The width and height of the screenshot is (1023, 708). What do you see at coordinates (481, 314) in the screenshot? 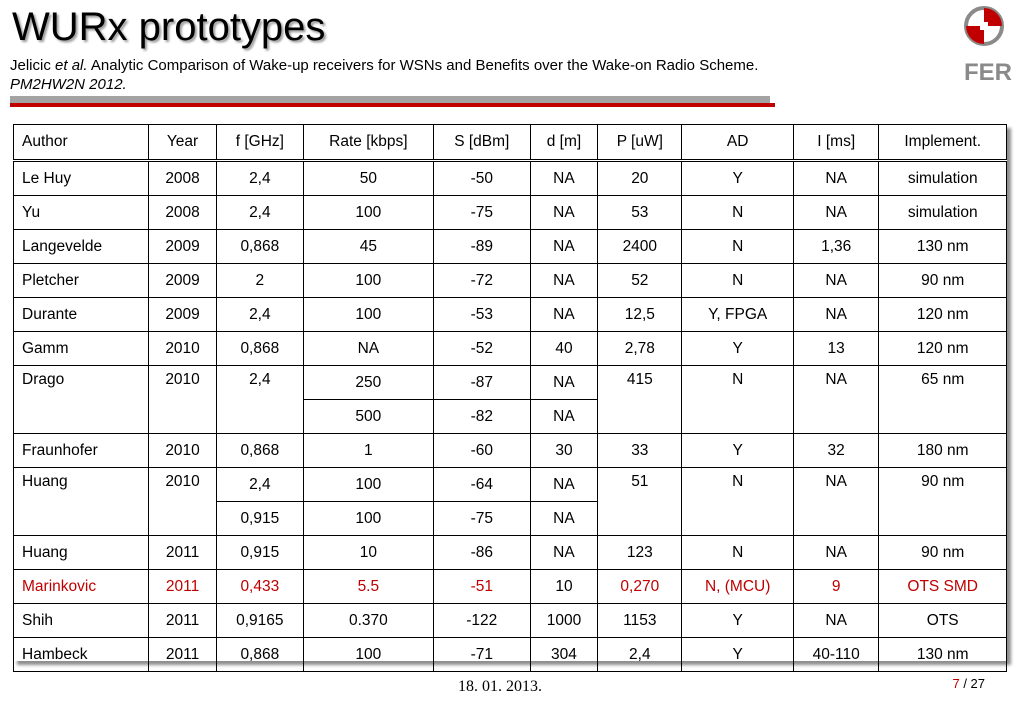
I see `cell: -53` at bounding box center [481, 314].